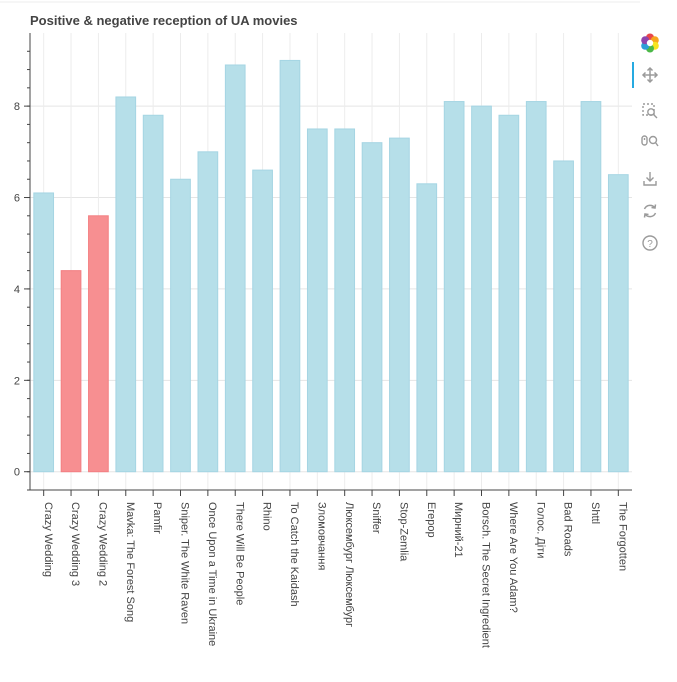 The width and height of the screenshot is (677, 682). I want to click on active-tool-indicator, so click(633, 75).